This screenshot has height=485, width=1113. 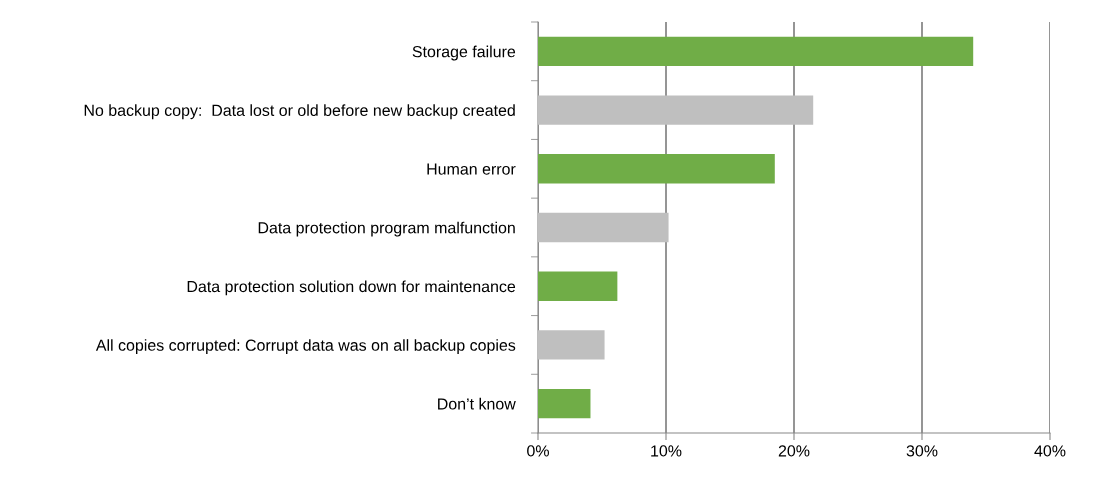 What do you see at coordinates (471, 169) in the screenshot?
I see `y-tick-label: Human error` at bounding box center [471, 169].